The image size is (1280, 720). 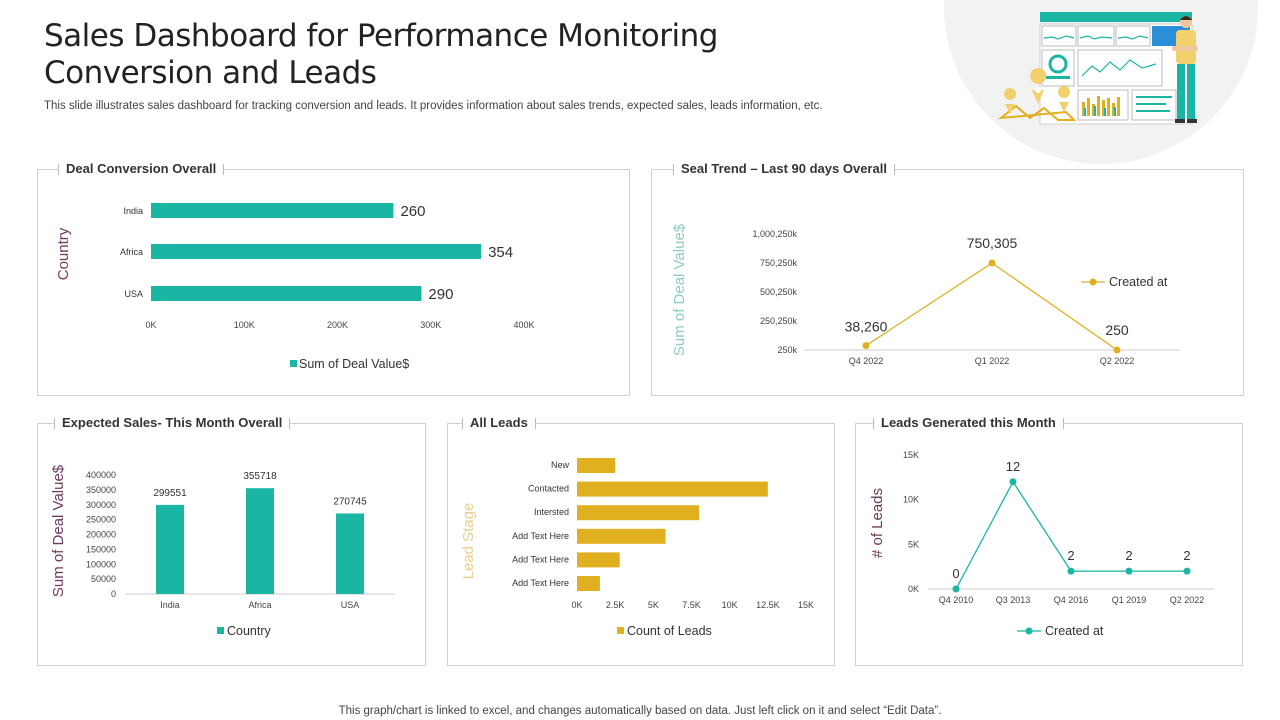 I want to click on seal-trend-xtick: Q4 2022, so click(x=866, y=361).